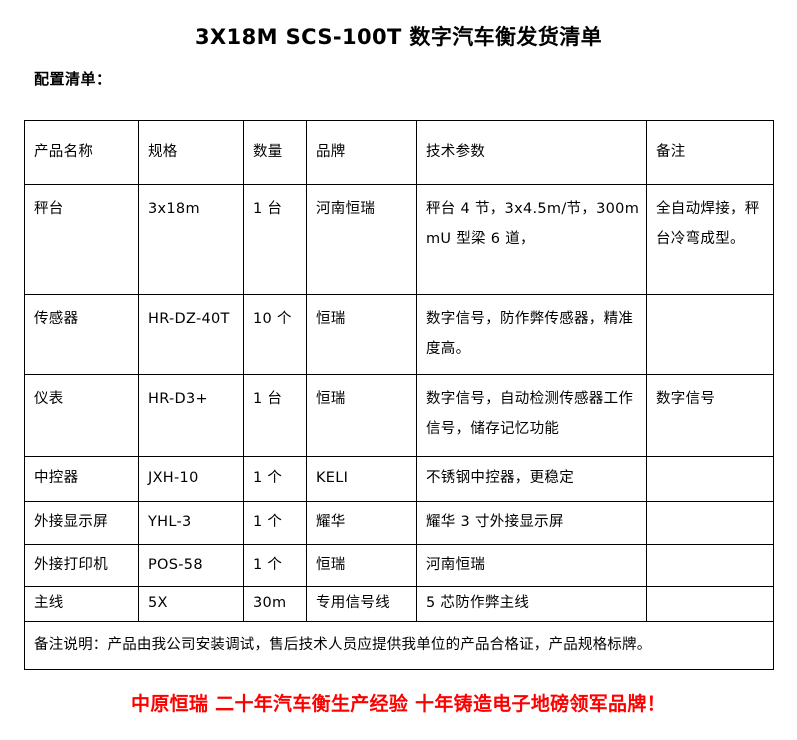  What do you see at coordinates (531, 334) in the screenshot?
I see `cell-technical-parameters: 数字信号，防作弊传感器，精准度高。` at bounding box center [531, 334].